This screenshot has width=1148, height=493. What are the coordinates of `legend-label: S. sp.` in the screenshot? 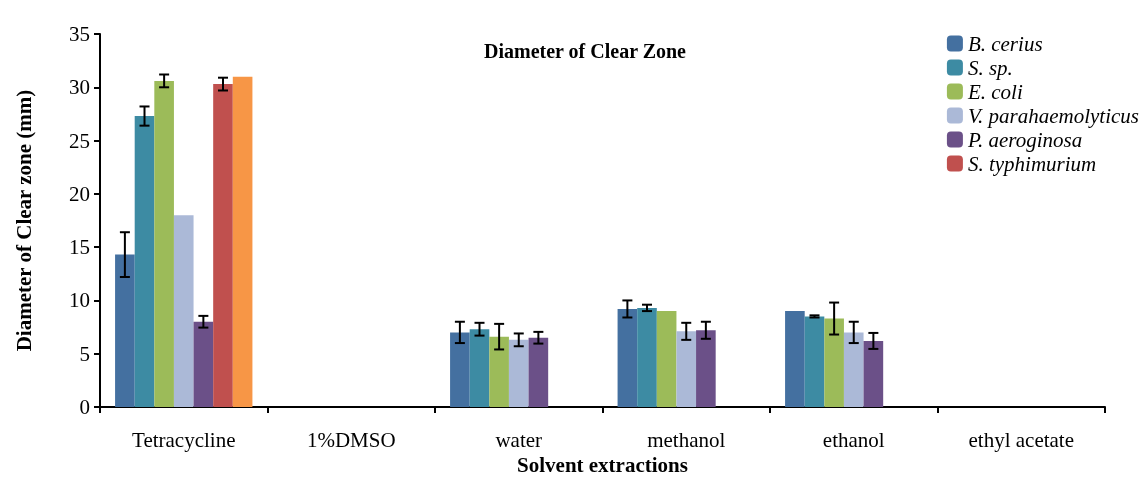 It's located at (990, 67).